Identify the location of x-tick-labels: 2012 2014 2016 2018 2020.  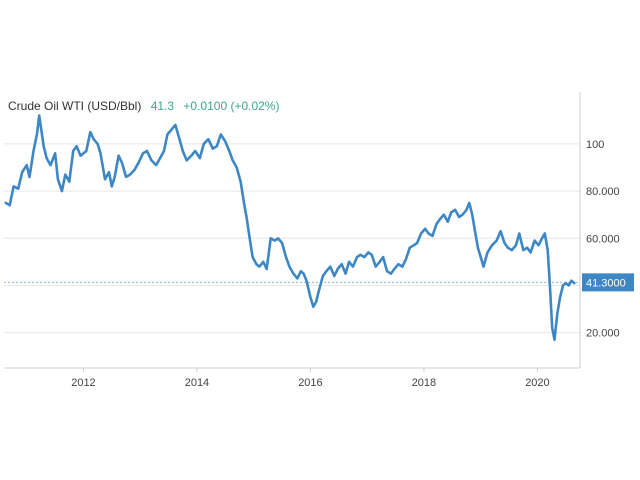
(310, 378).